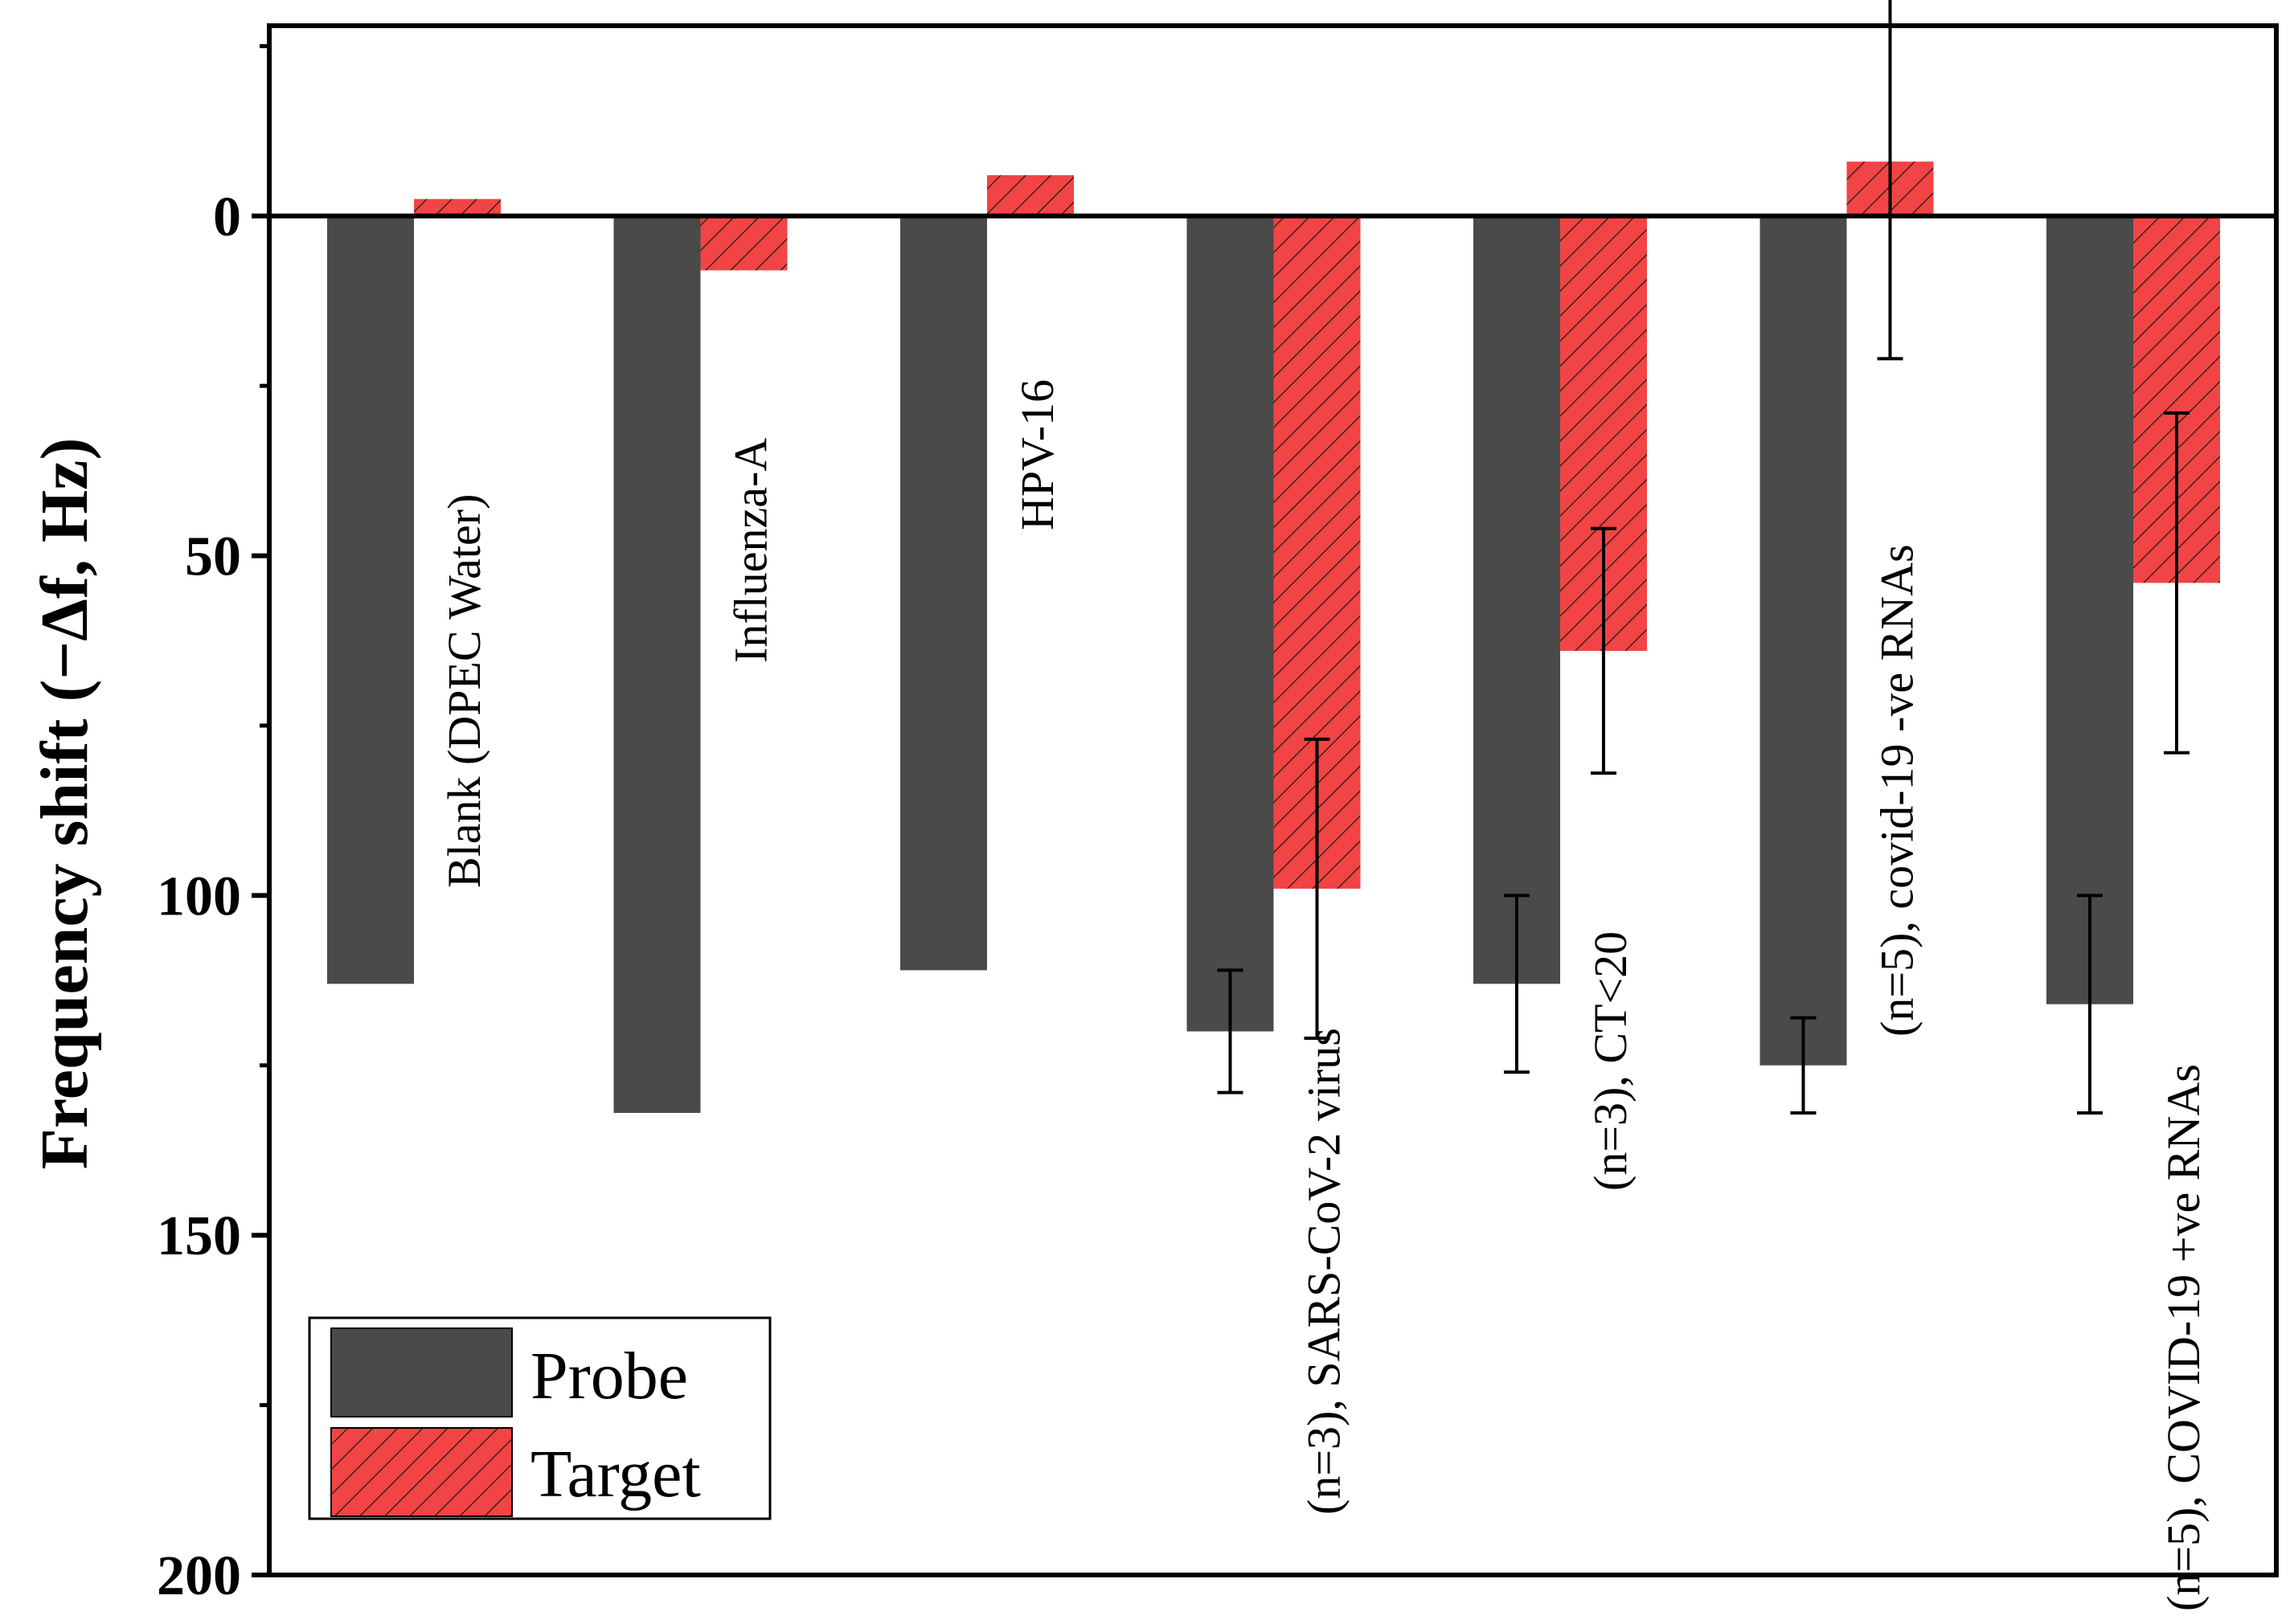 This screenshot has height=1624, width=2294. What do you see at coordinates (1324, 1271) in the screenshot?
I see `category-label: (n=3), SARS-CoV-2 virus` at bounding box center [1324, 1271].